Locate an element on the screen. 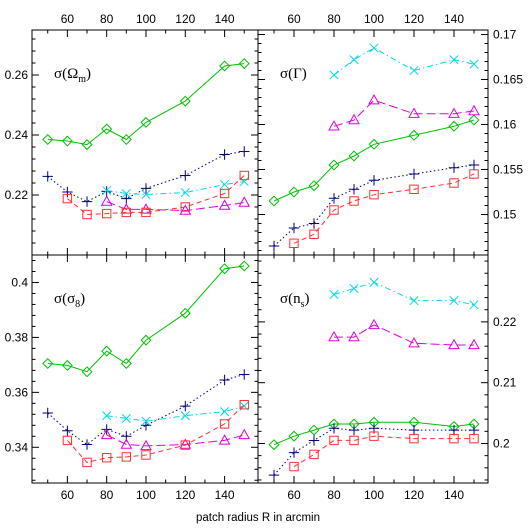 Image resolution: width=529 pixels, height=529 pixels. y-tick-label: 0.2 is located at coordinates (501, 443).